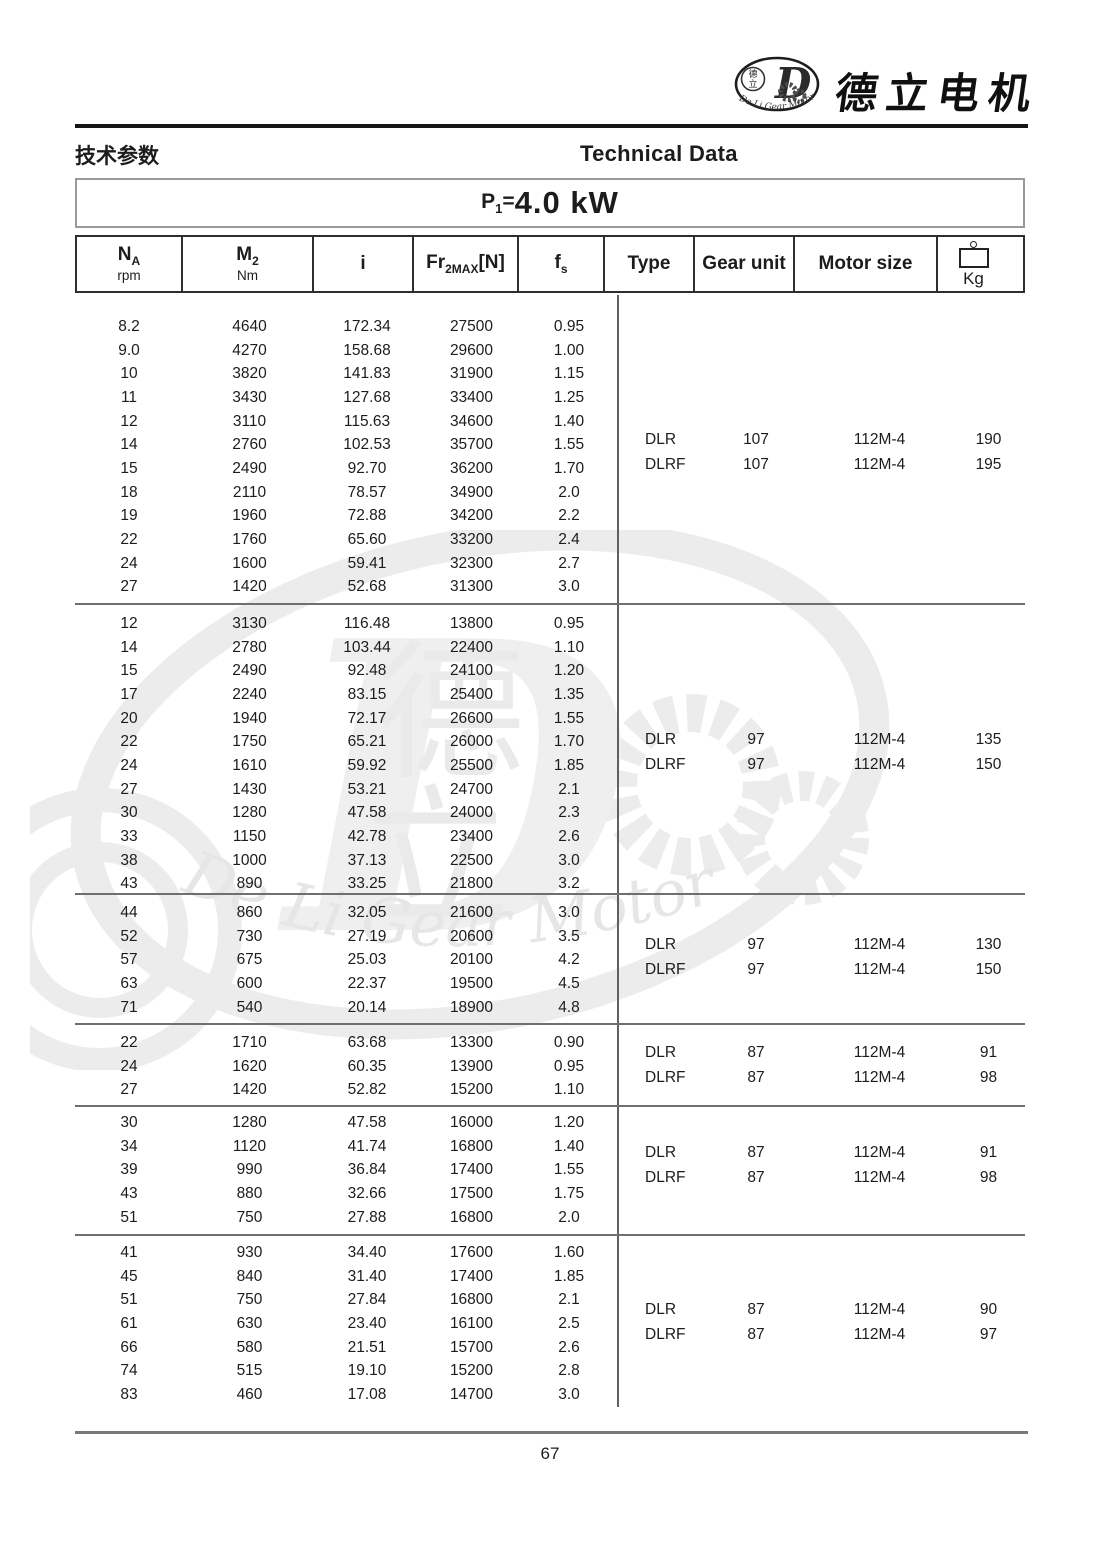 This screenshot has height=1555, width=1100. I want to click on ratio-i-value: 72.88, so click(367, 516).